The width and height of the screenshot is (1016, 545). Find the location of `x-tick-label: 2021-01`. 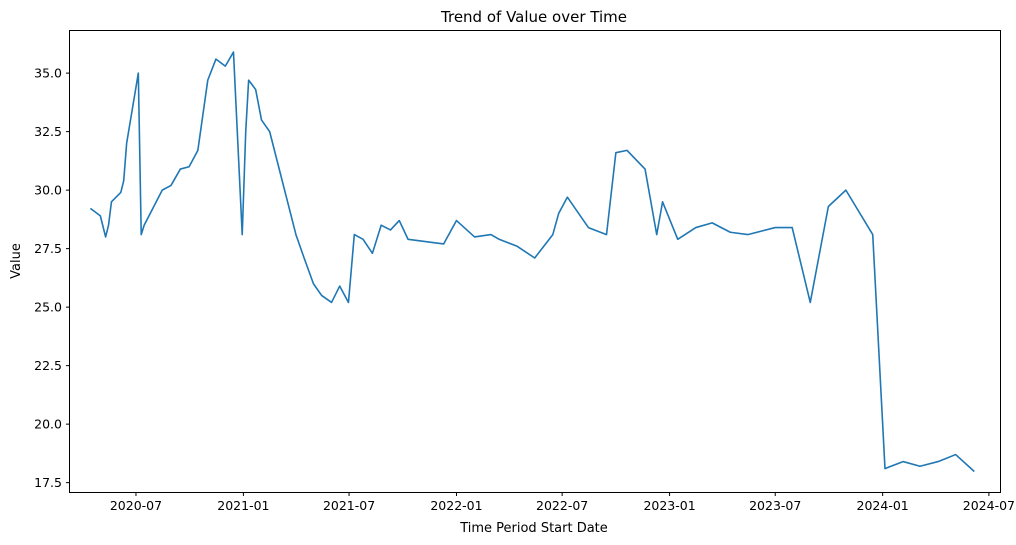

x-tick-label: 2021-01 is located at coordinates (243, 505).